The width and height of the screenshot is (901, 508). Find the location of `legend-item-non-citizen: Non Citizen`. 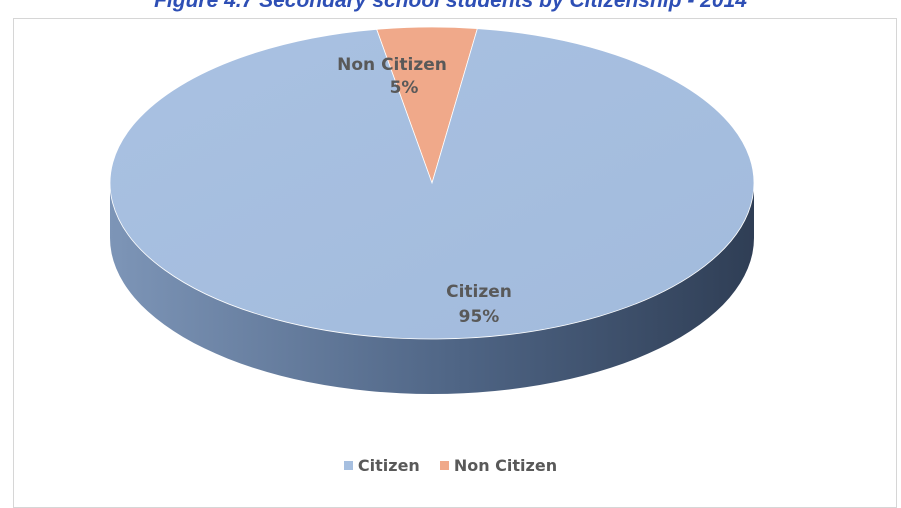

legend-item-non-citizen: Non Citizen is located at coordinates (498, 465).